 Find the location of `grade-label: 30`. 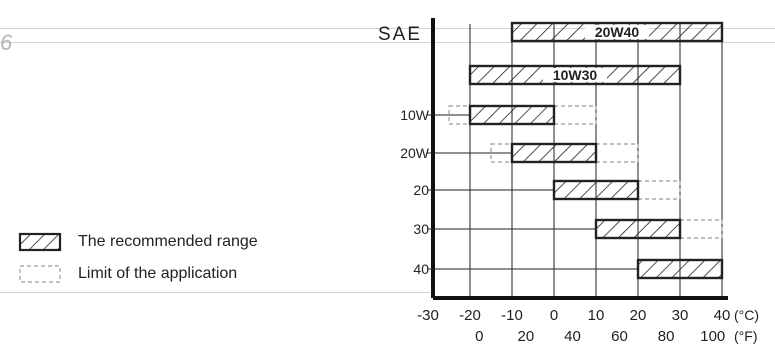

grade-label: 30 is located at coordinates (421, 229).